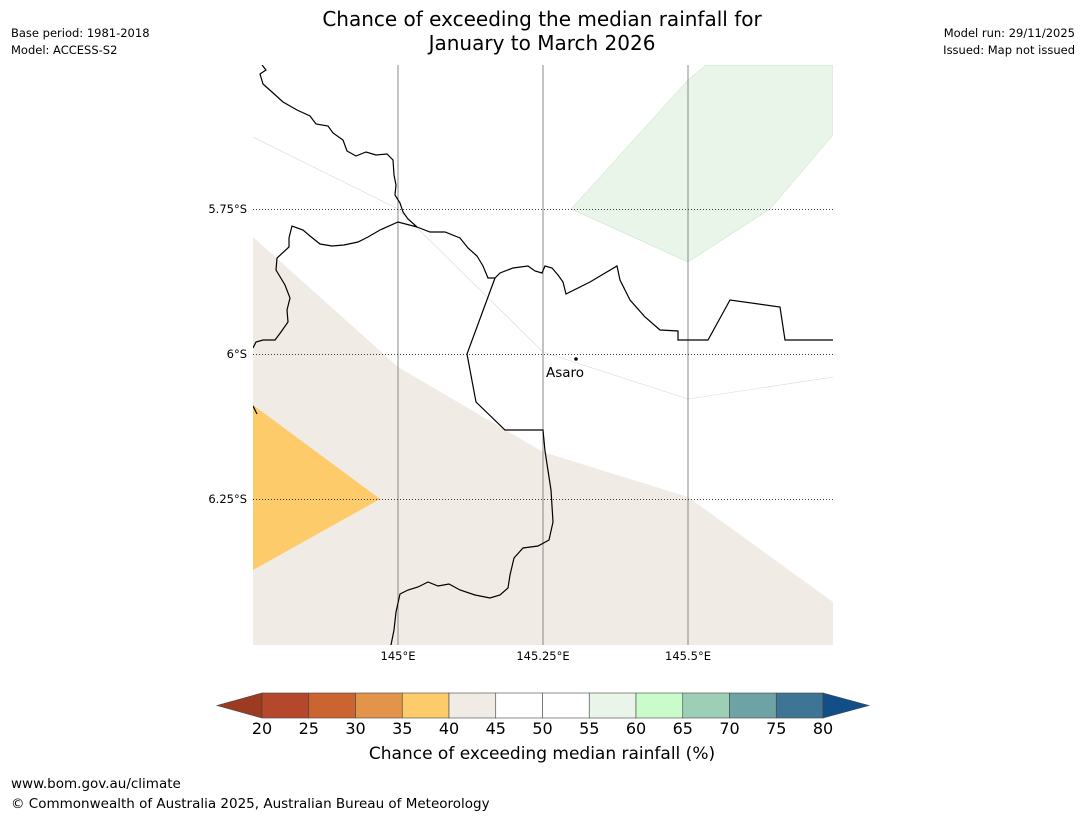 The width and height of the screenshot is (1085, 816). Describe the element at coordinates (542, 728) in the screenshot. I see `colorbar-tick-label: 50` at that location.